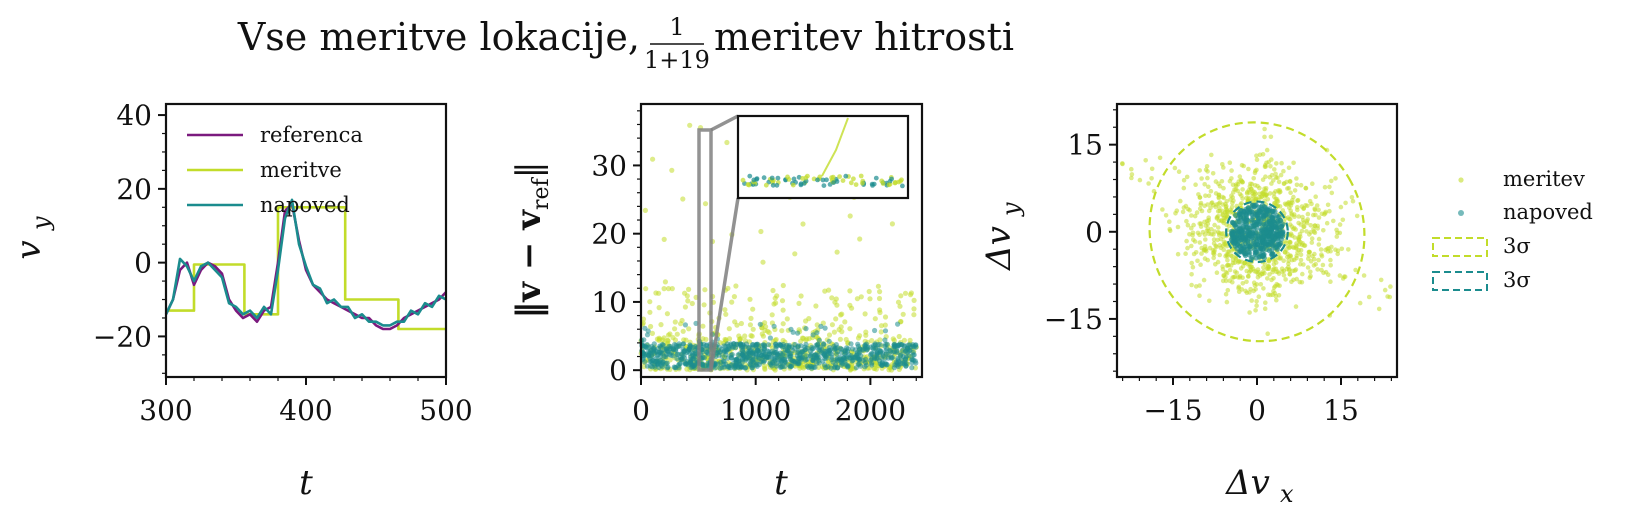 This screenshot has height=510, width=1650. I want to click on p2-xtick-label: 2000, so click(870, 410).